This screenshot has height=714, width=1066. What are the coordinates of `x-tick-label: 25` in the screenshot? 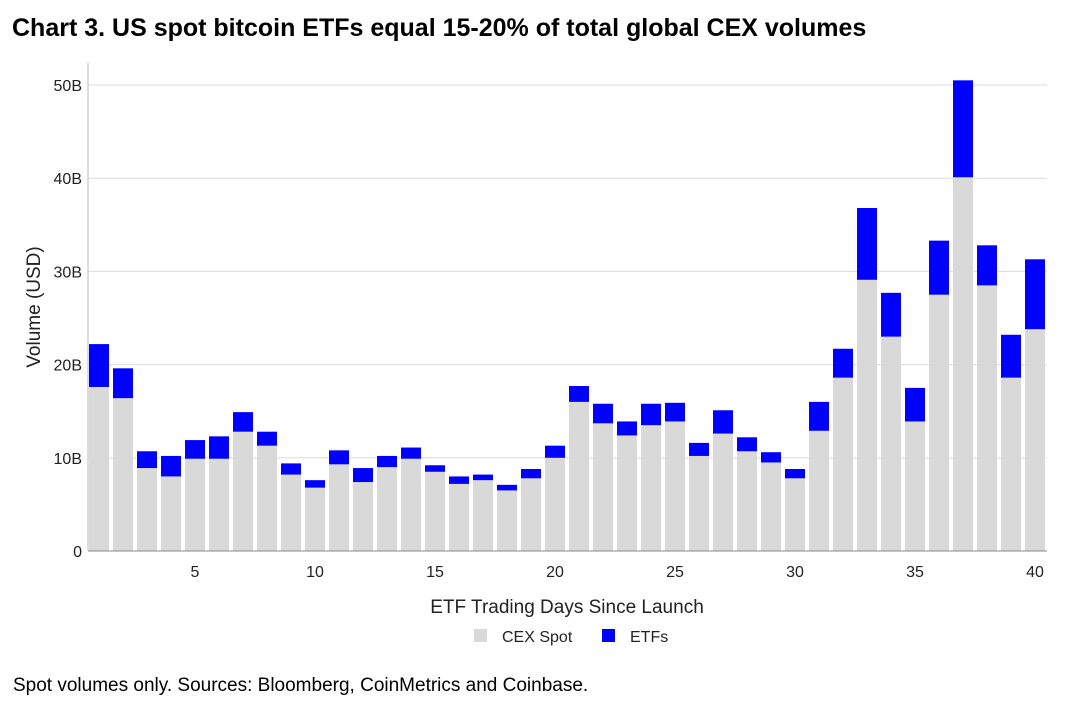 It's located at (675, 572).